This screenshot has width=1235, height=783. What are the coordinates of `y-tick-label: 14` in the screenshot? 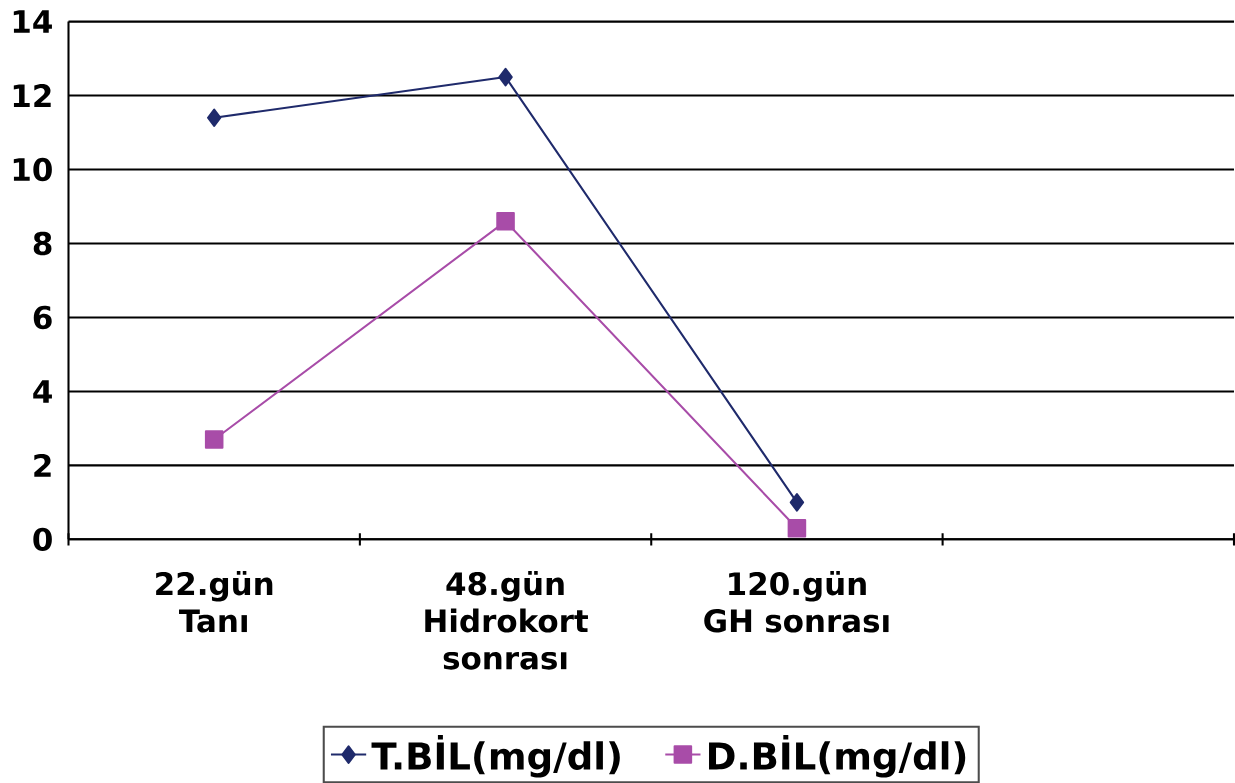 It's located at (32, 21).